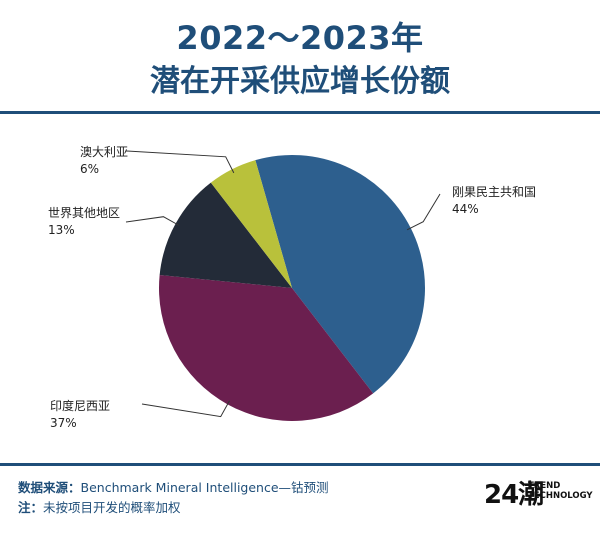  What do you see at coordinates (31, 507) in the screenshot?
I see `note-label: 注：` at bounding box center [31, 507].